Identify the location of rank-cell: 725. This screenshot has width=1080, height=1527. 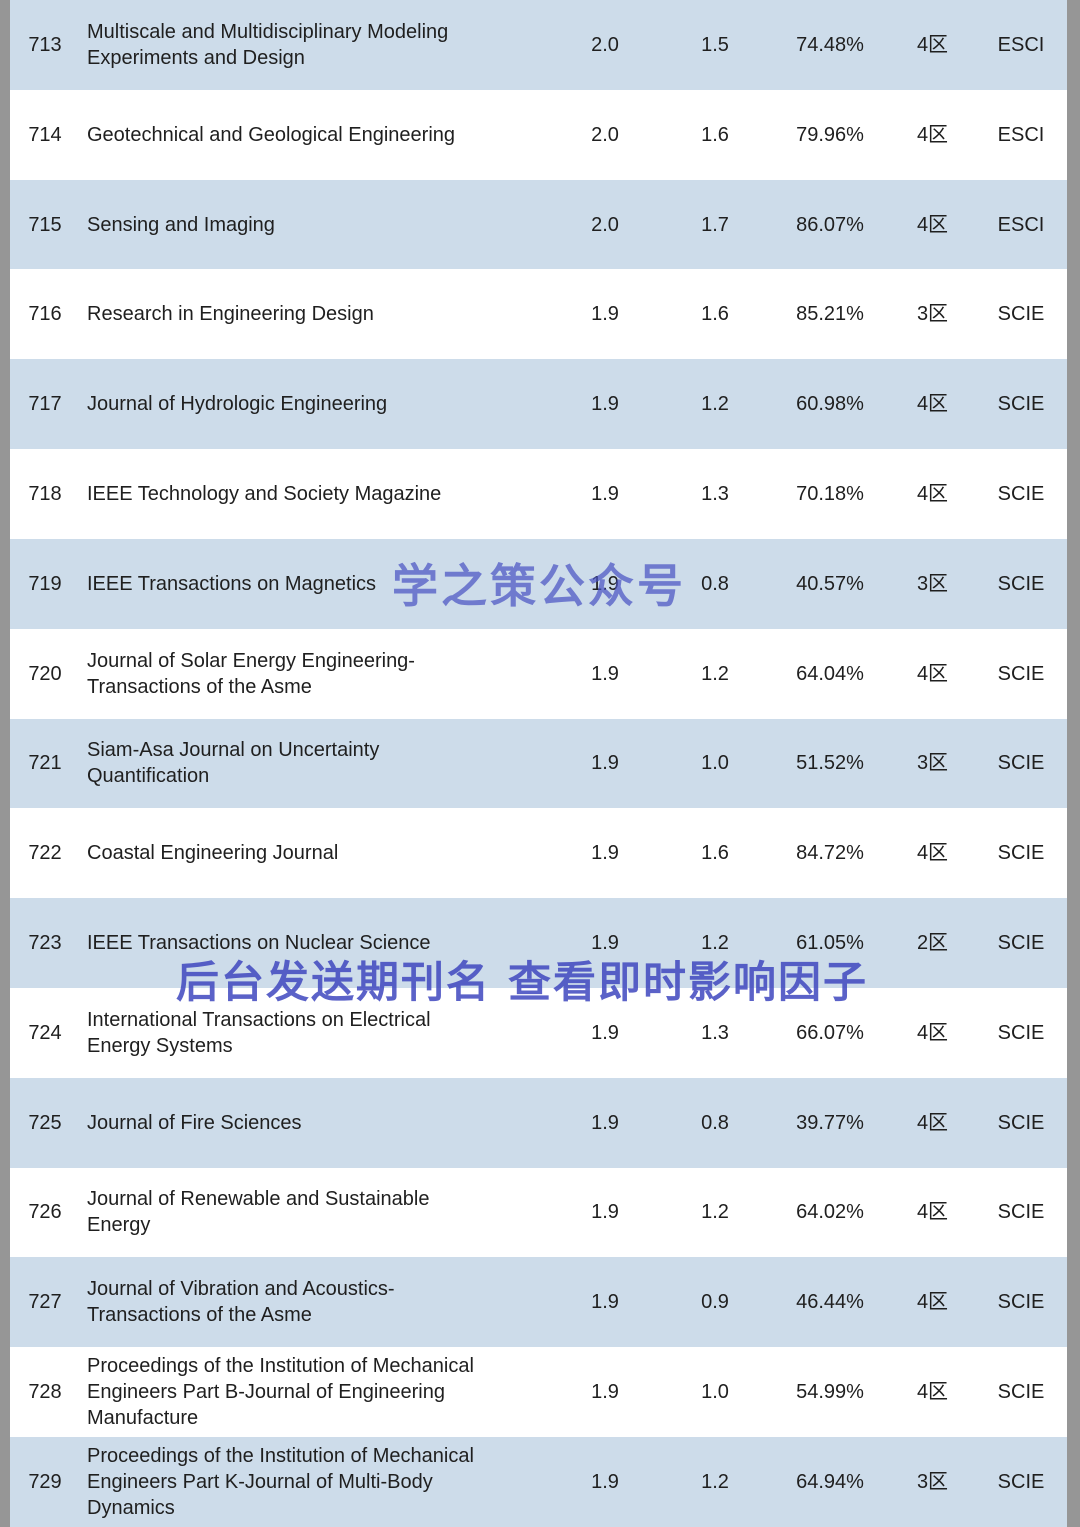
(45, 1122).